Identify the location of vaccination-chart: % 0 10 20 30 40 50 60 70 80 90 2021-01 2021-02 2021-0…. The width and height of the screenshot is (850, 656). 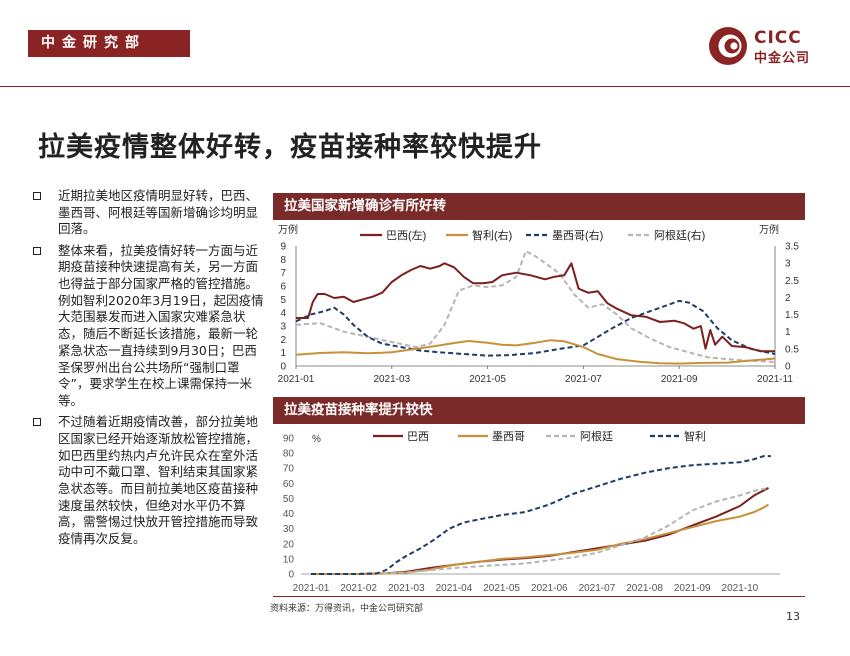
(531, 511).